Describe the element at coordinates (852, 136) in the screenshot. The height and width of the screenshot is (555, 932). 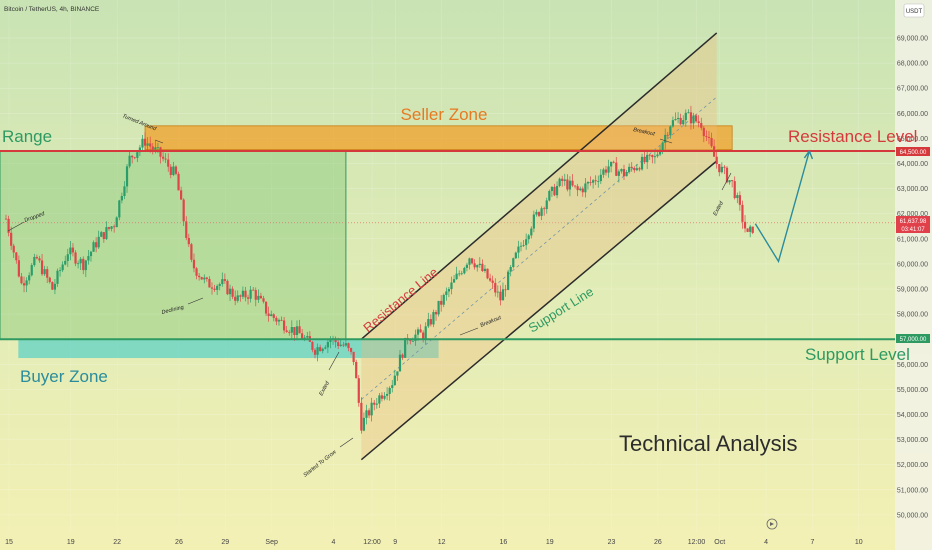
I see `resistance-level-label: Resistance Level` at that location.